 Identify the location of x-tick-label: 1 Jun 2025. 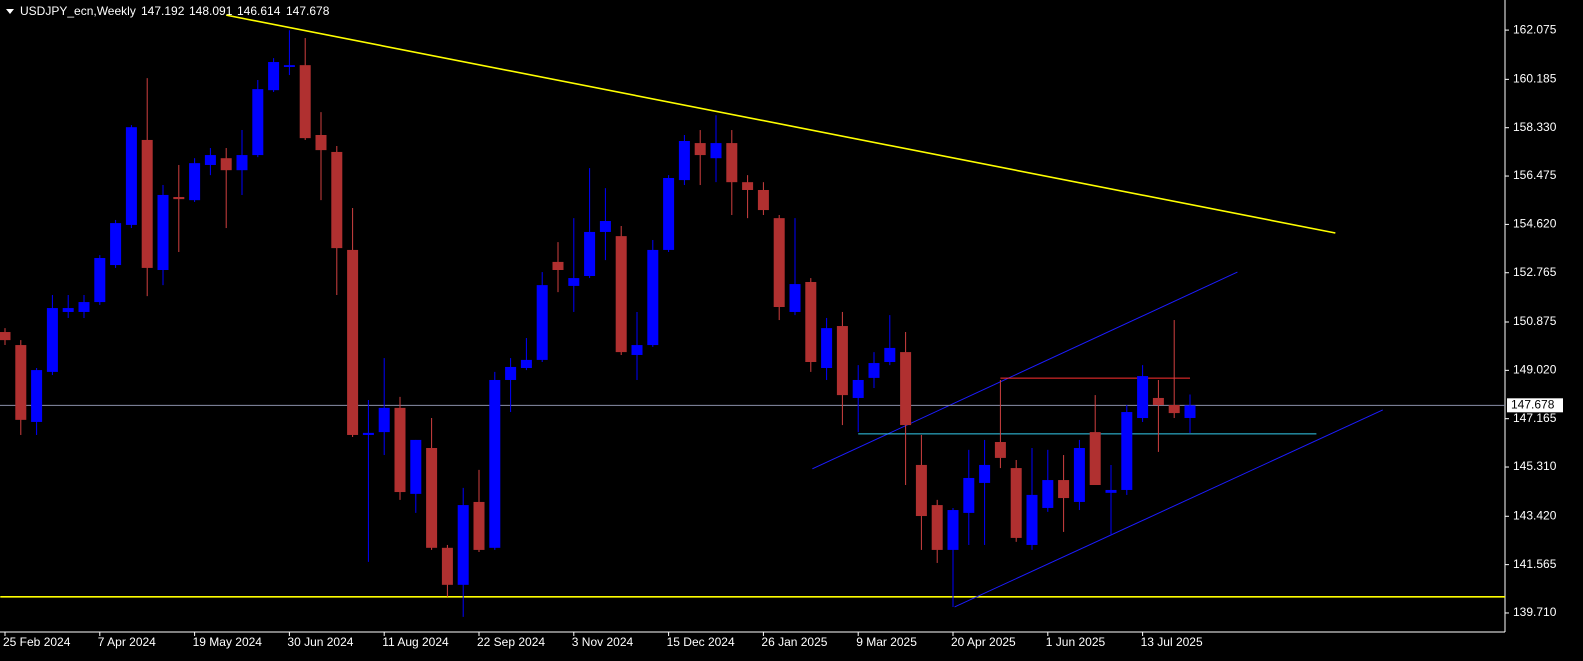
(1076, 642).